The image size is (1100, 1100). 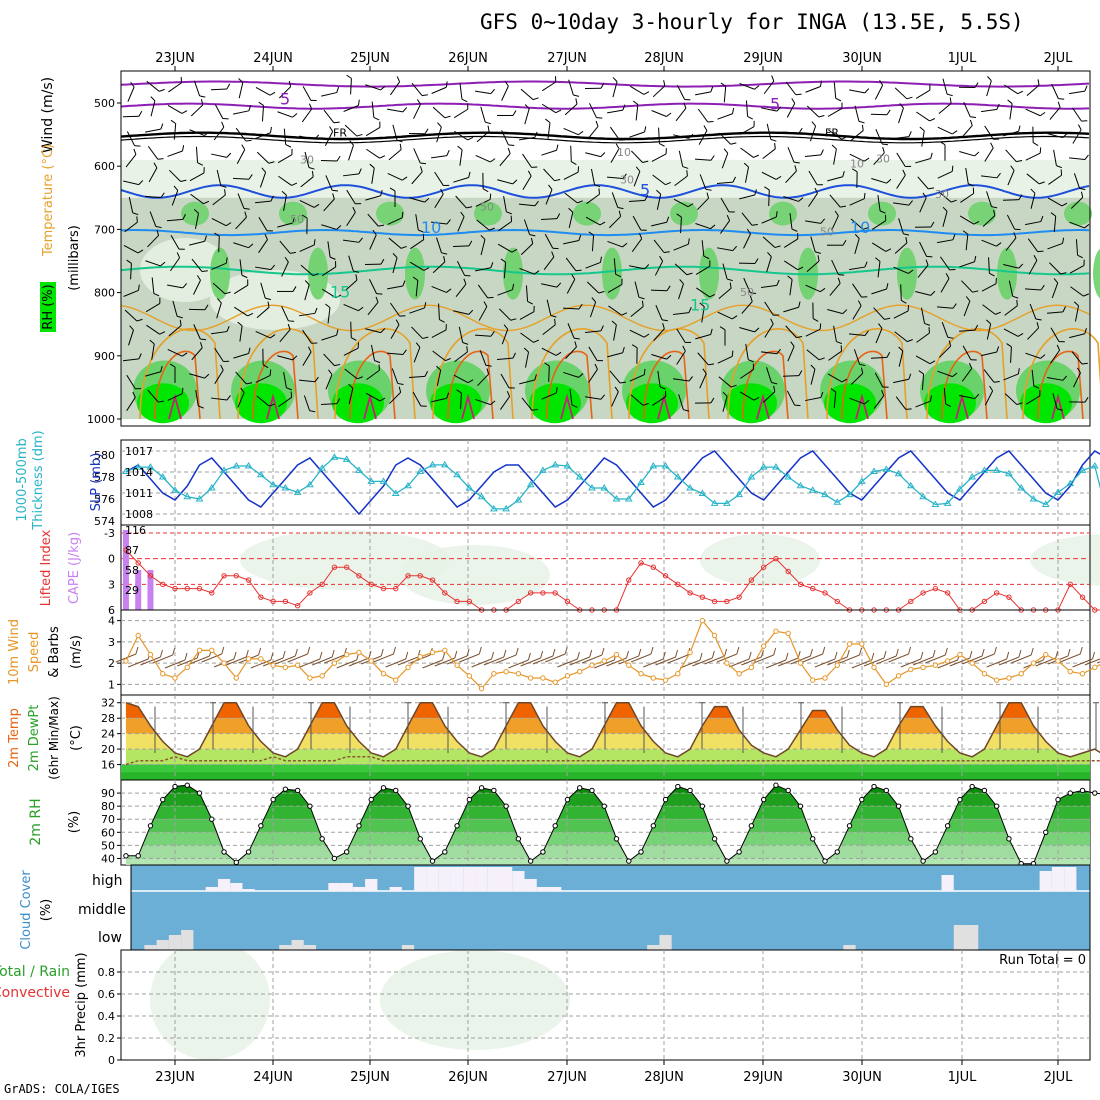 I want to click on cape-bar, so click(x=125, y=570).